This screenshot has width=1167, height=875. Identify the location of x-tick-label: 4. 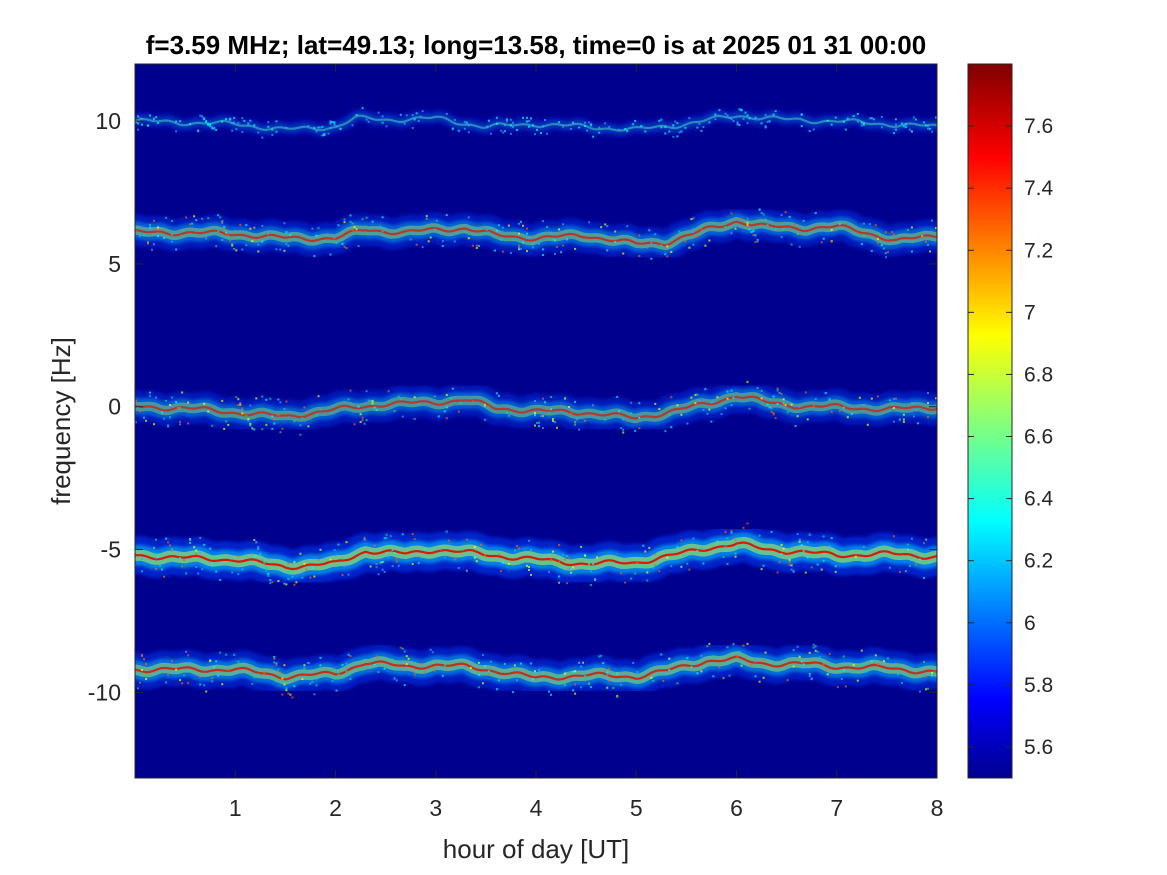
(536, 808).